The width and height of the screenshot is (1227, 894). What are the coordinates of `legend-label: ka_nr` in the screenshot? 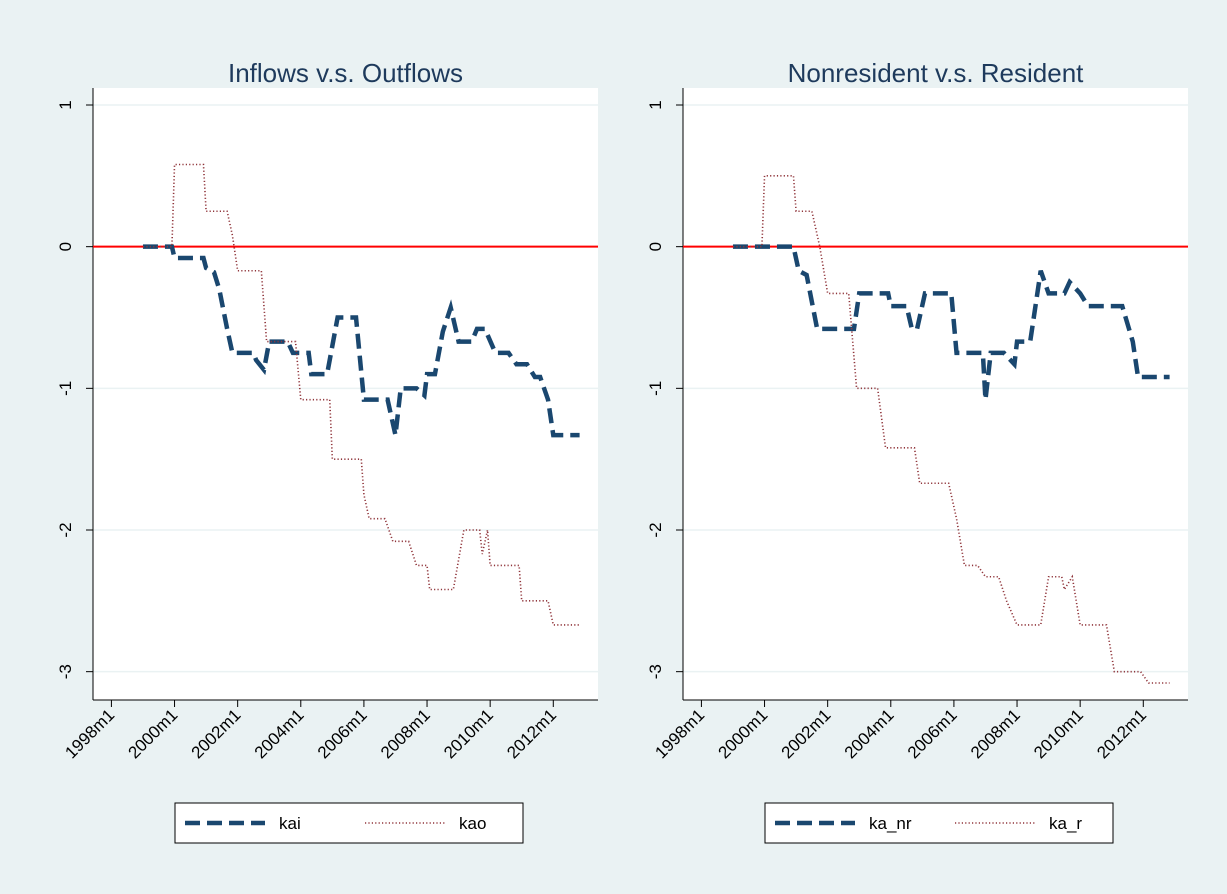 It's located at (890, 823).